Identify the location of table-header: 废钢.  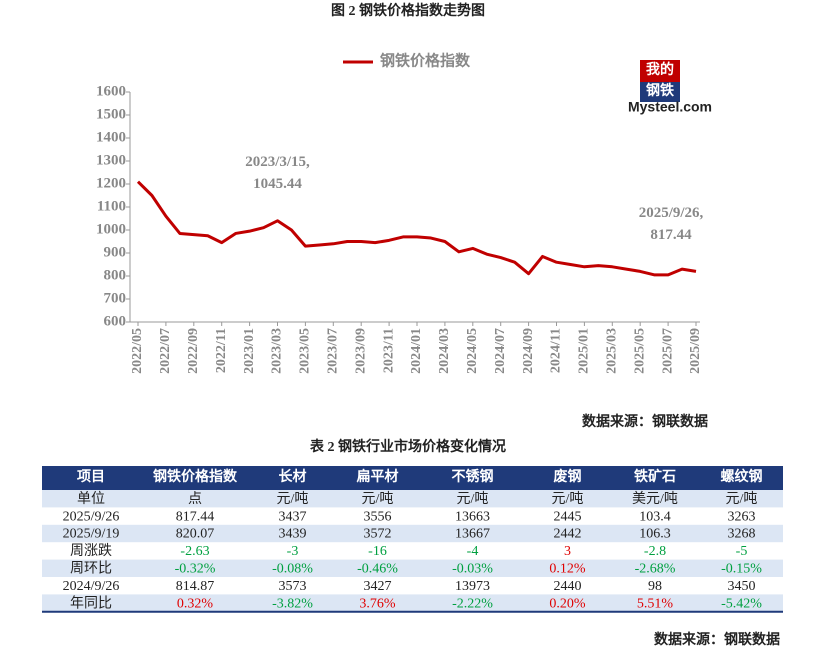
(568, 476).